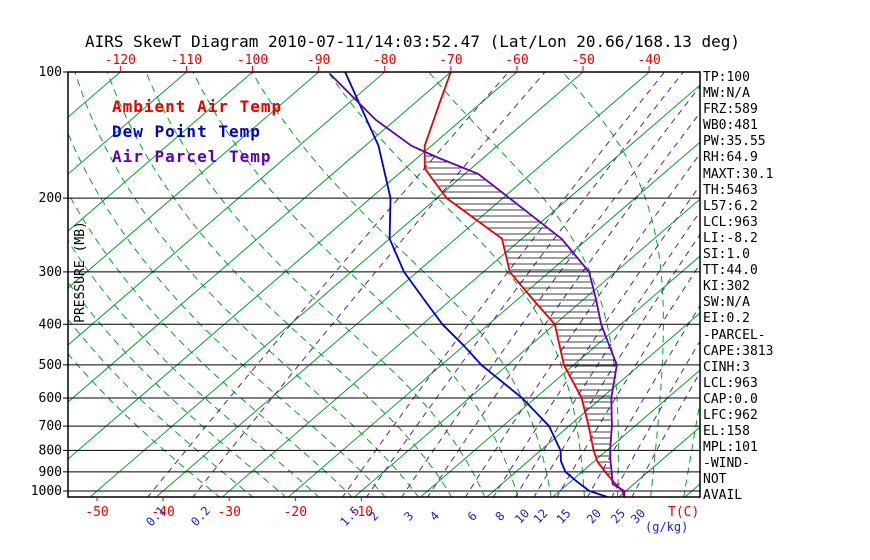  I want to click on stat-line: AVAIL, so click(723, 496).